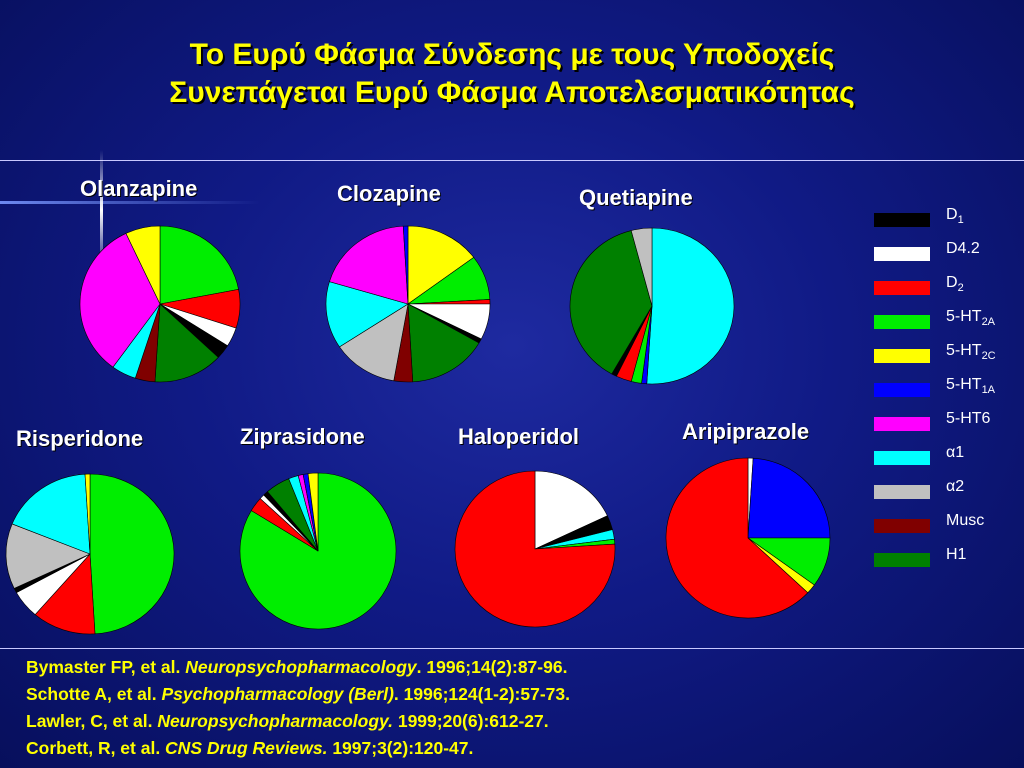 The height and width of the screenshot is (768, 1024). I want to click on decorative-glow-vertical, so click(101, 210).